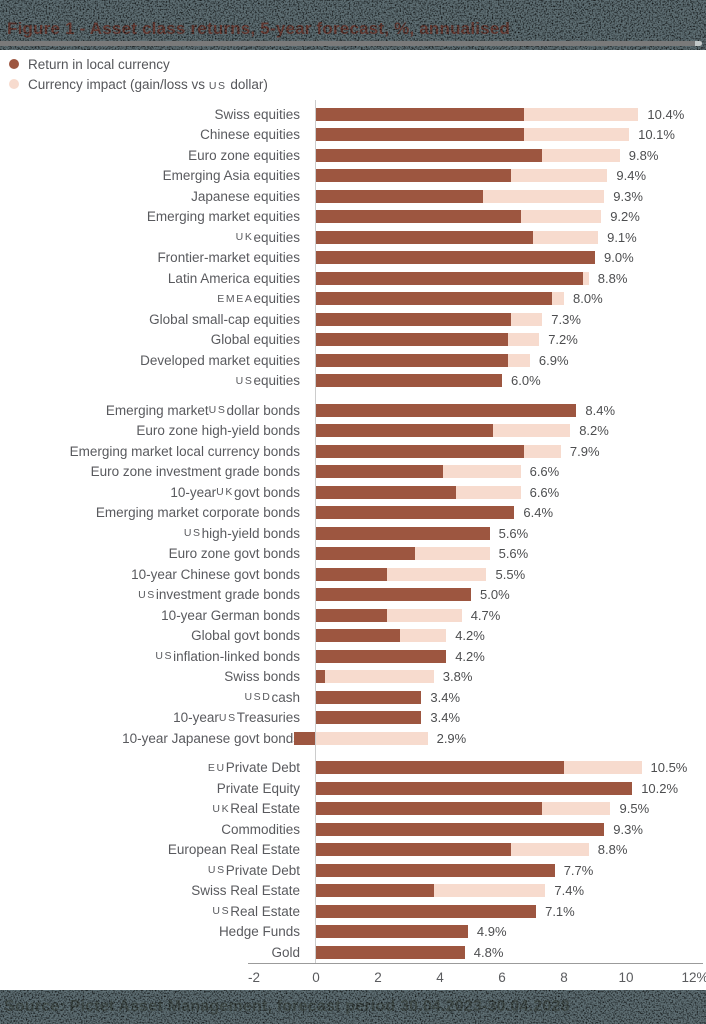  I want to click on value-label: 5.6%, so click(513, 533).